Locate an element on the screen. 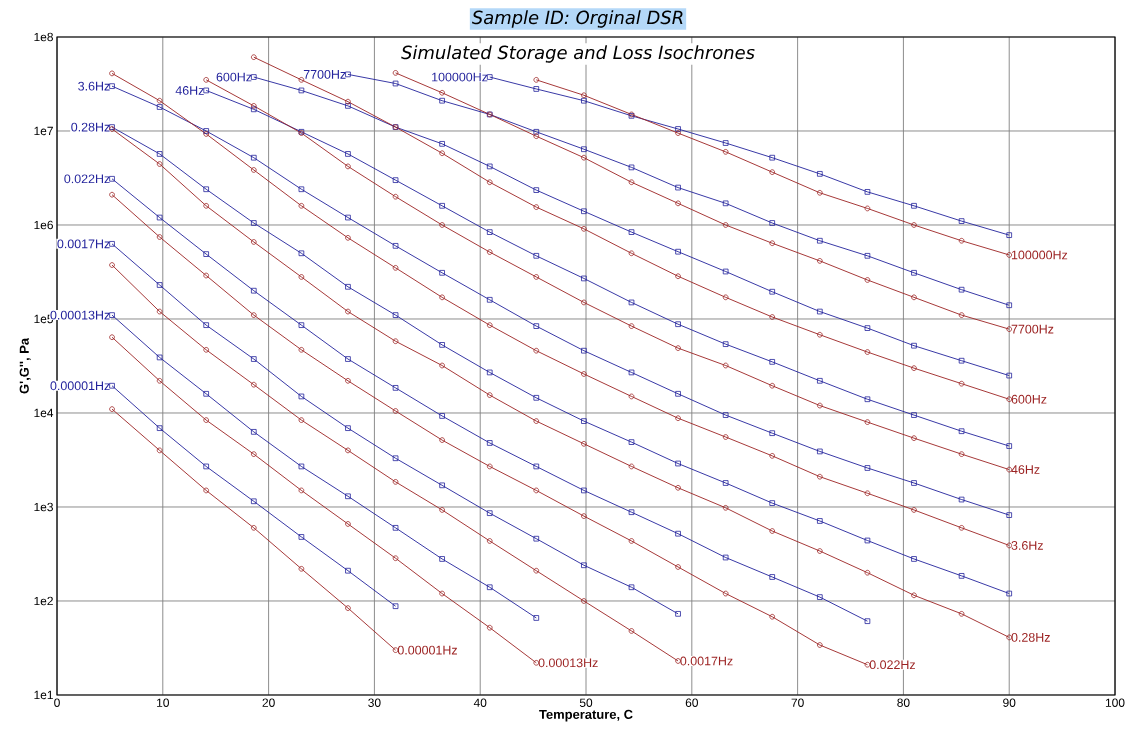  x-tick-label: 70 is located at coordinates (797, 702).